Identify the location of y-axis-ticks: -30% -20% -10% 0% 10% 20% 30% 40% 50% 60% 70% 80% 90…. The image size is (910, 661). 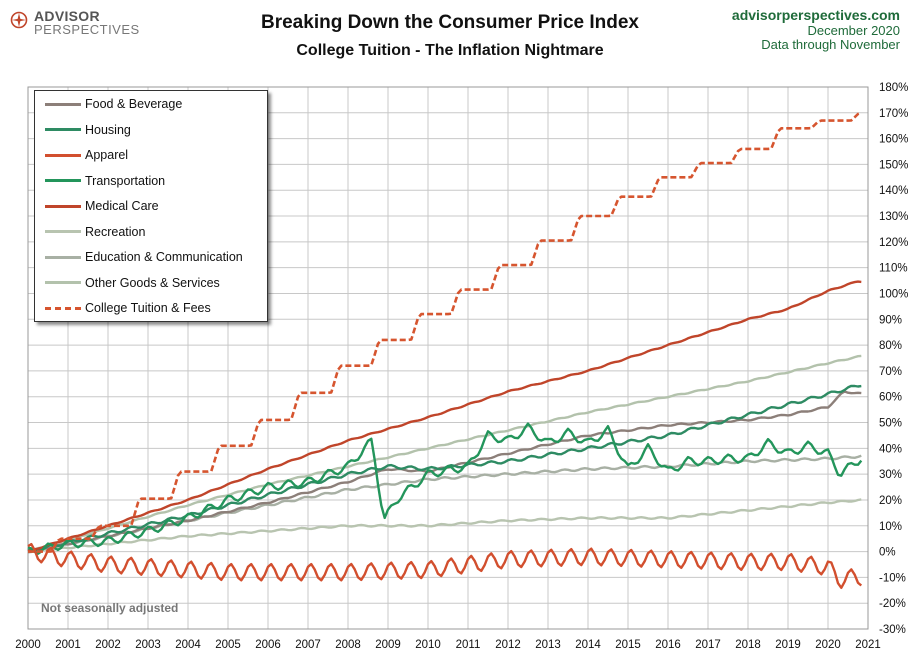
(893, 359).